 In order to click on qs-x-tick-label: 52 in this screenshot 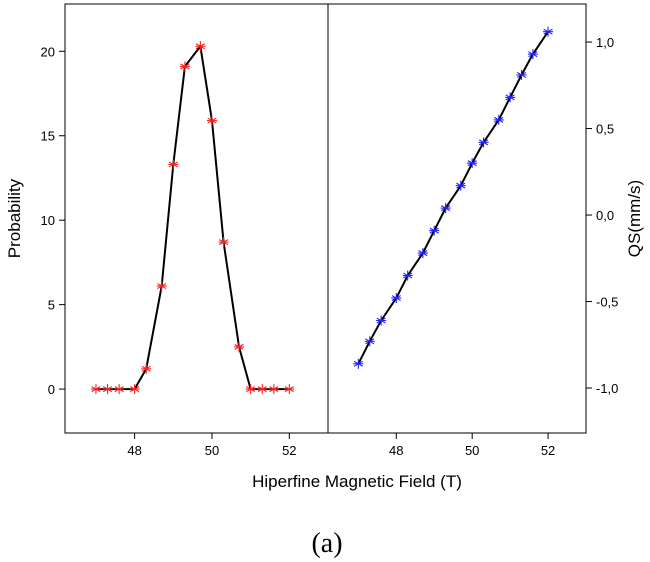, I will do `click(548, 450)`.